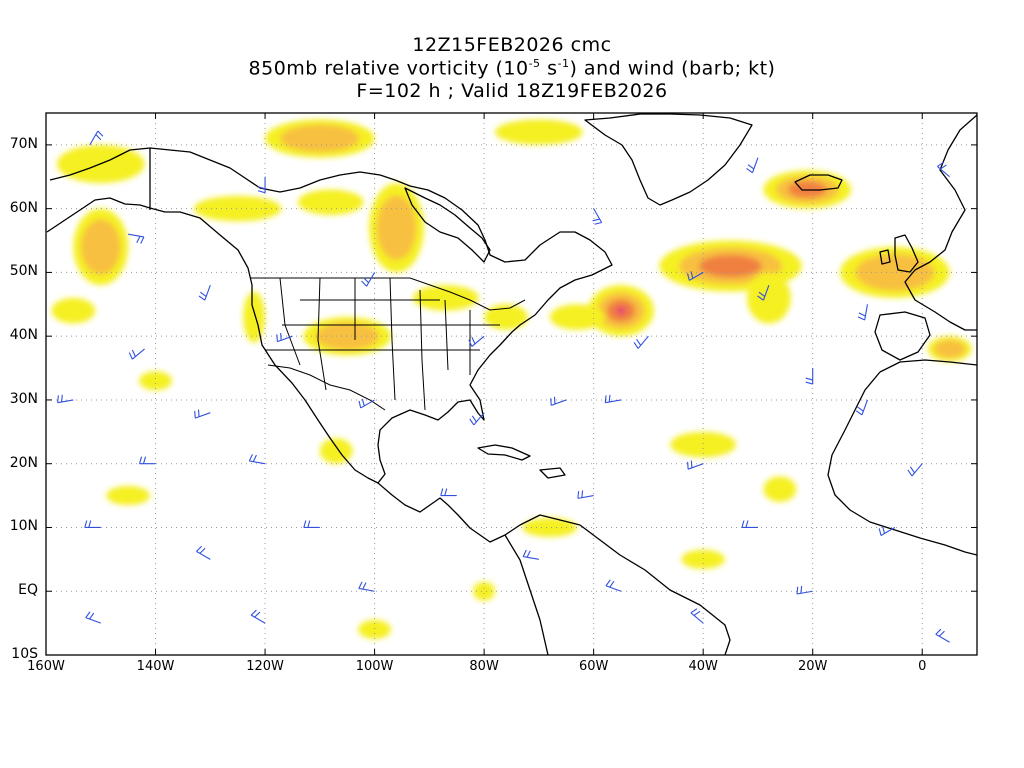 This screenshot has height=768, width=1024. Describe the element at coordinates (19, 463) in the screenshot. I see `latitude-label: 20N` at that location.